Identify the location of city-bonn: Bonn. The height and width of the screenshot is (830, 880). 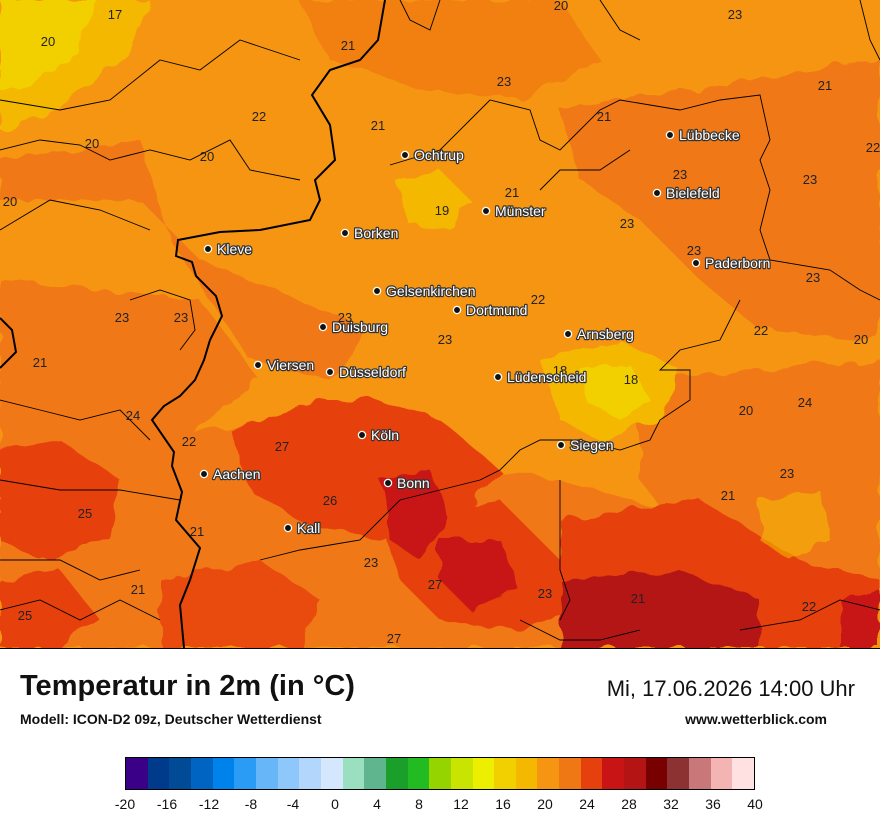
(407, 483).